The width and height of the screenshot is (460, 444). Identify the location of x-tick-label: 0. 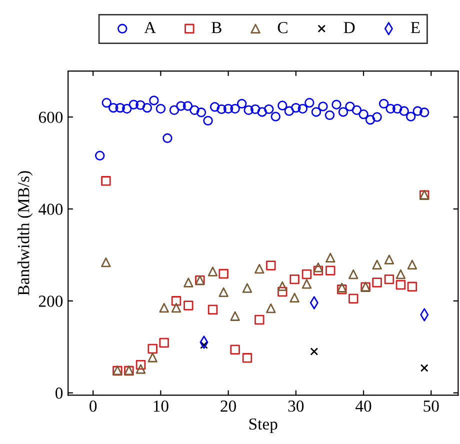
(93, 406).